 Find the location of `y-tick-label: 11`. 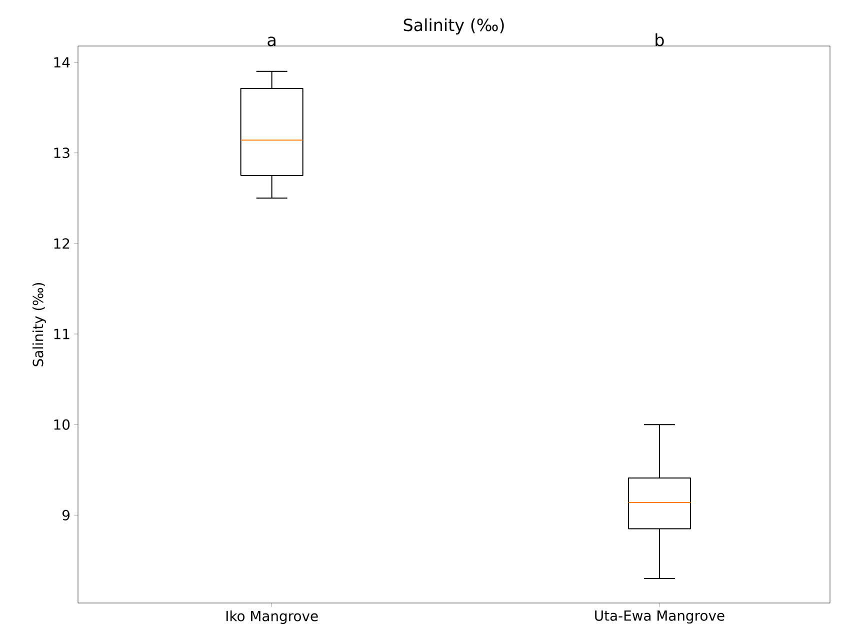

y-tick-label: 11 is located at coordinates (62, 334).